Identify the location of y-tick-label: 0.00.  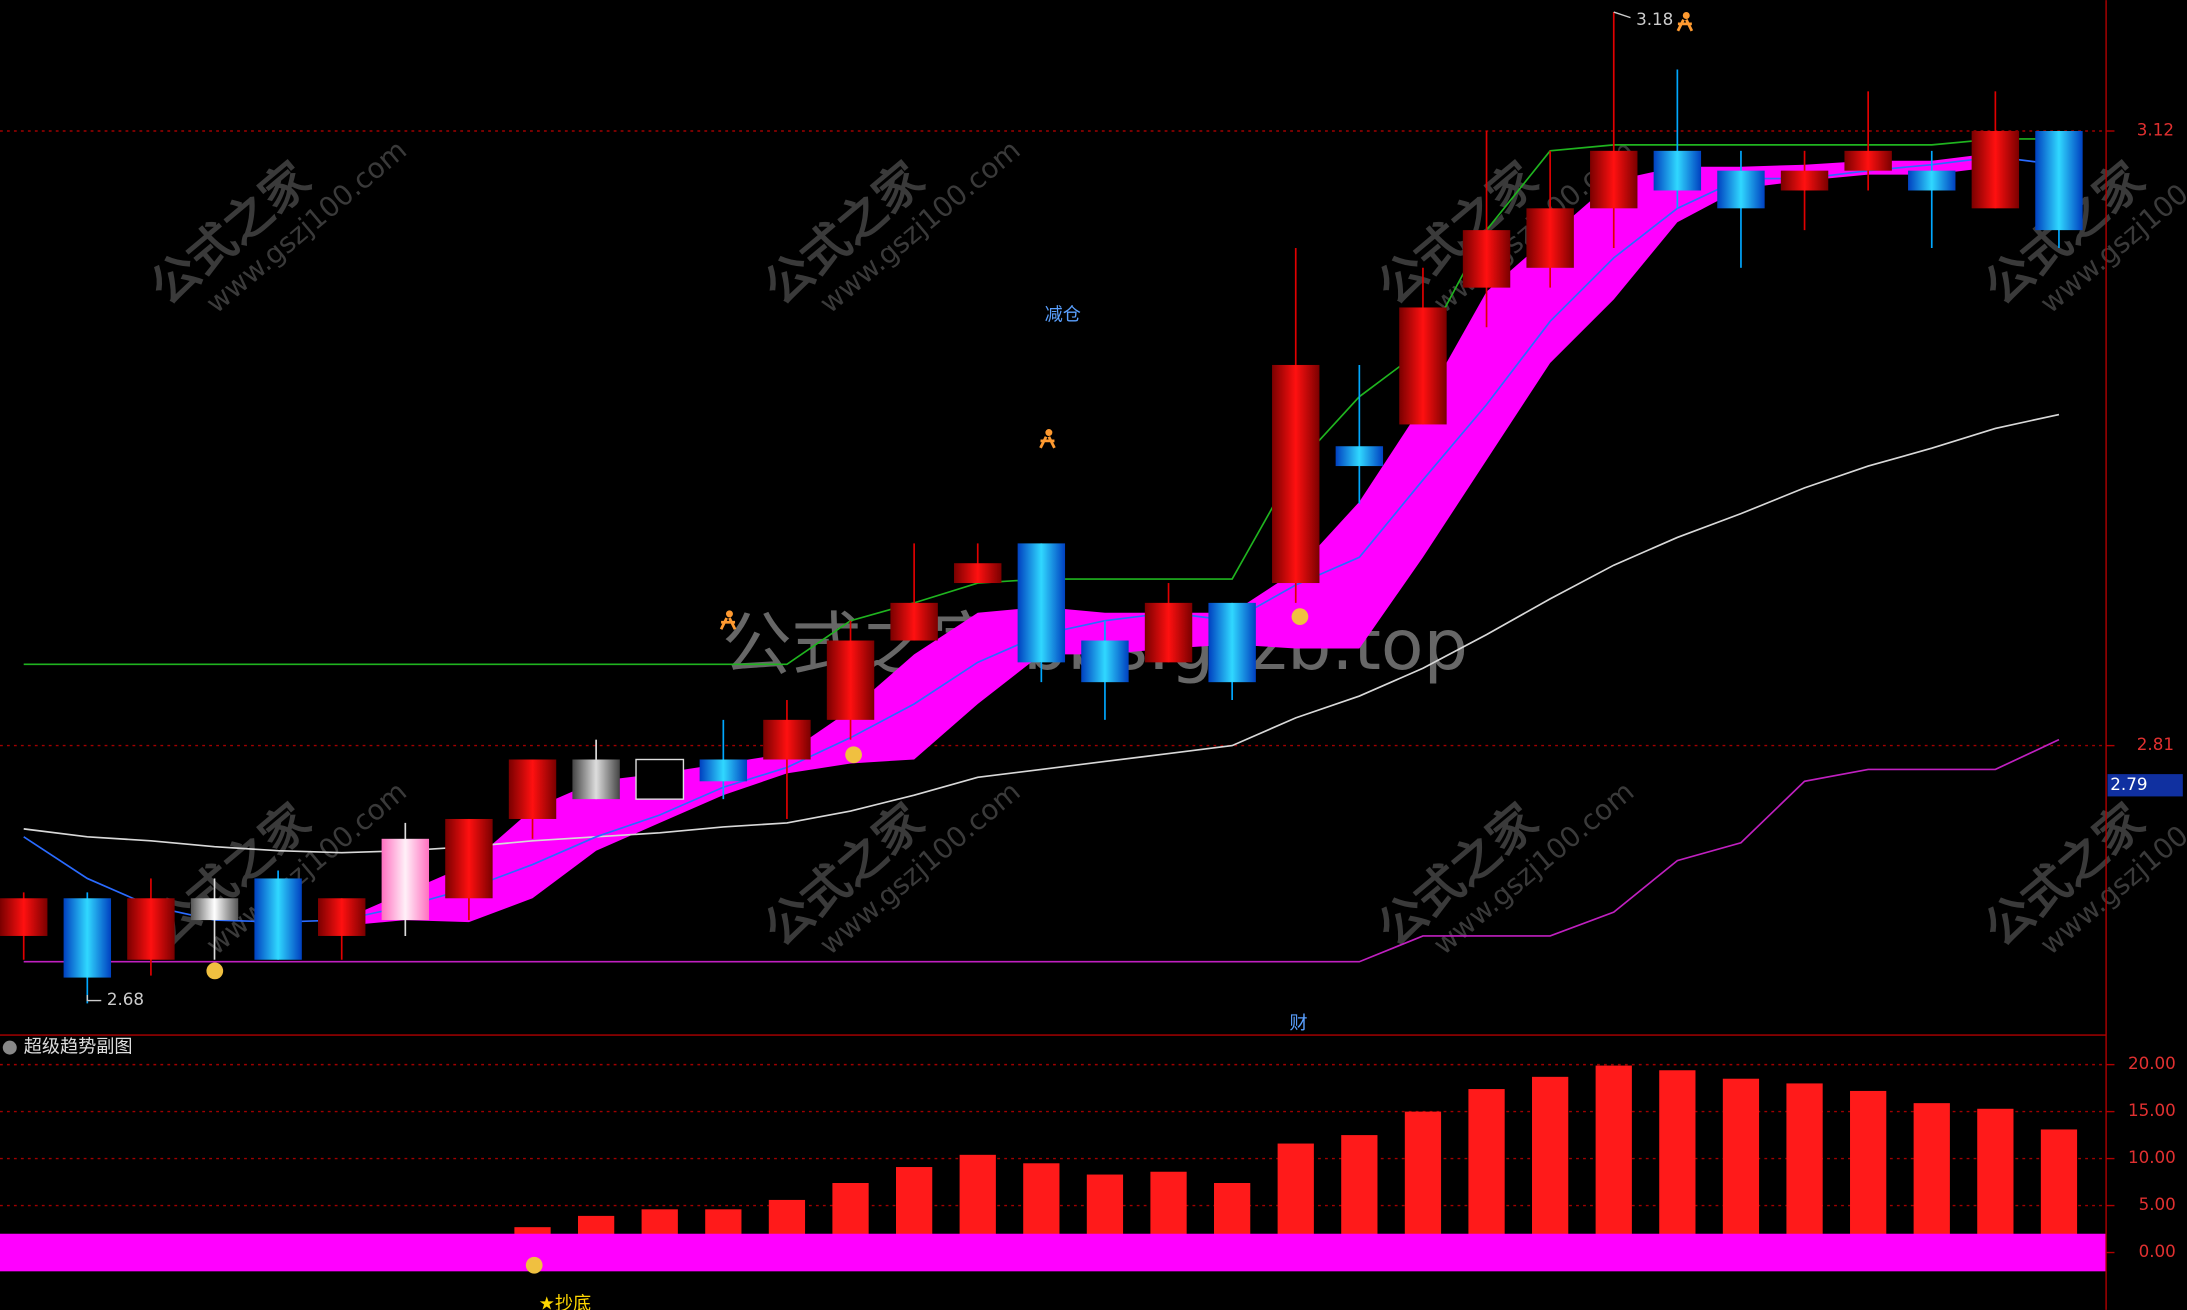
(2157, 1251).